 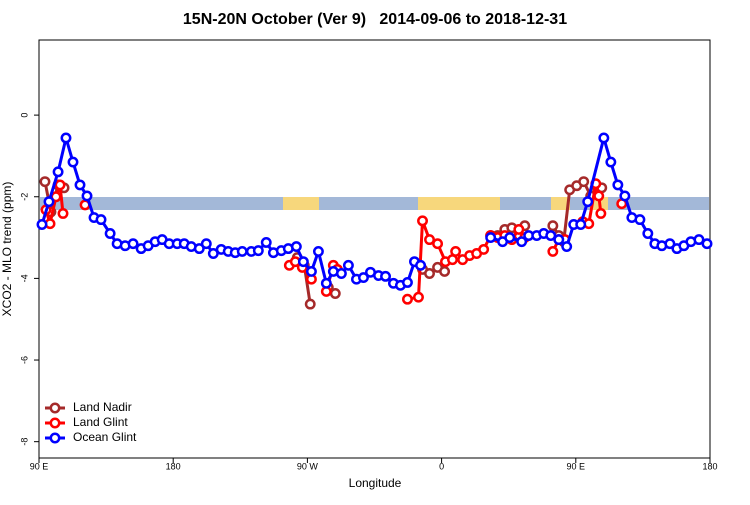 What do you see at coordinates (24, 115) in the screenshot?
I see `y-tick-label: 0` at bounding box center [24, 115].